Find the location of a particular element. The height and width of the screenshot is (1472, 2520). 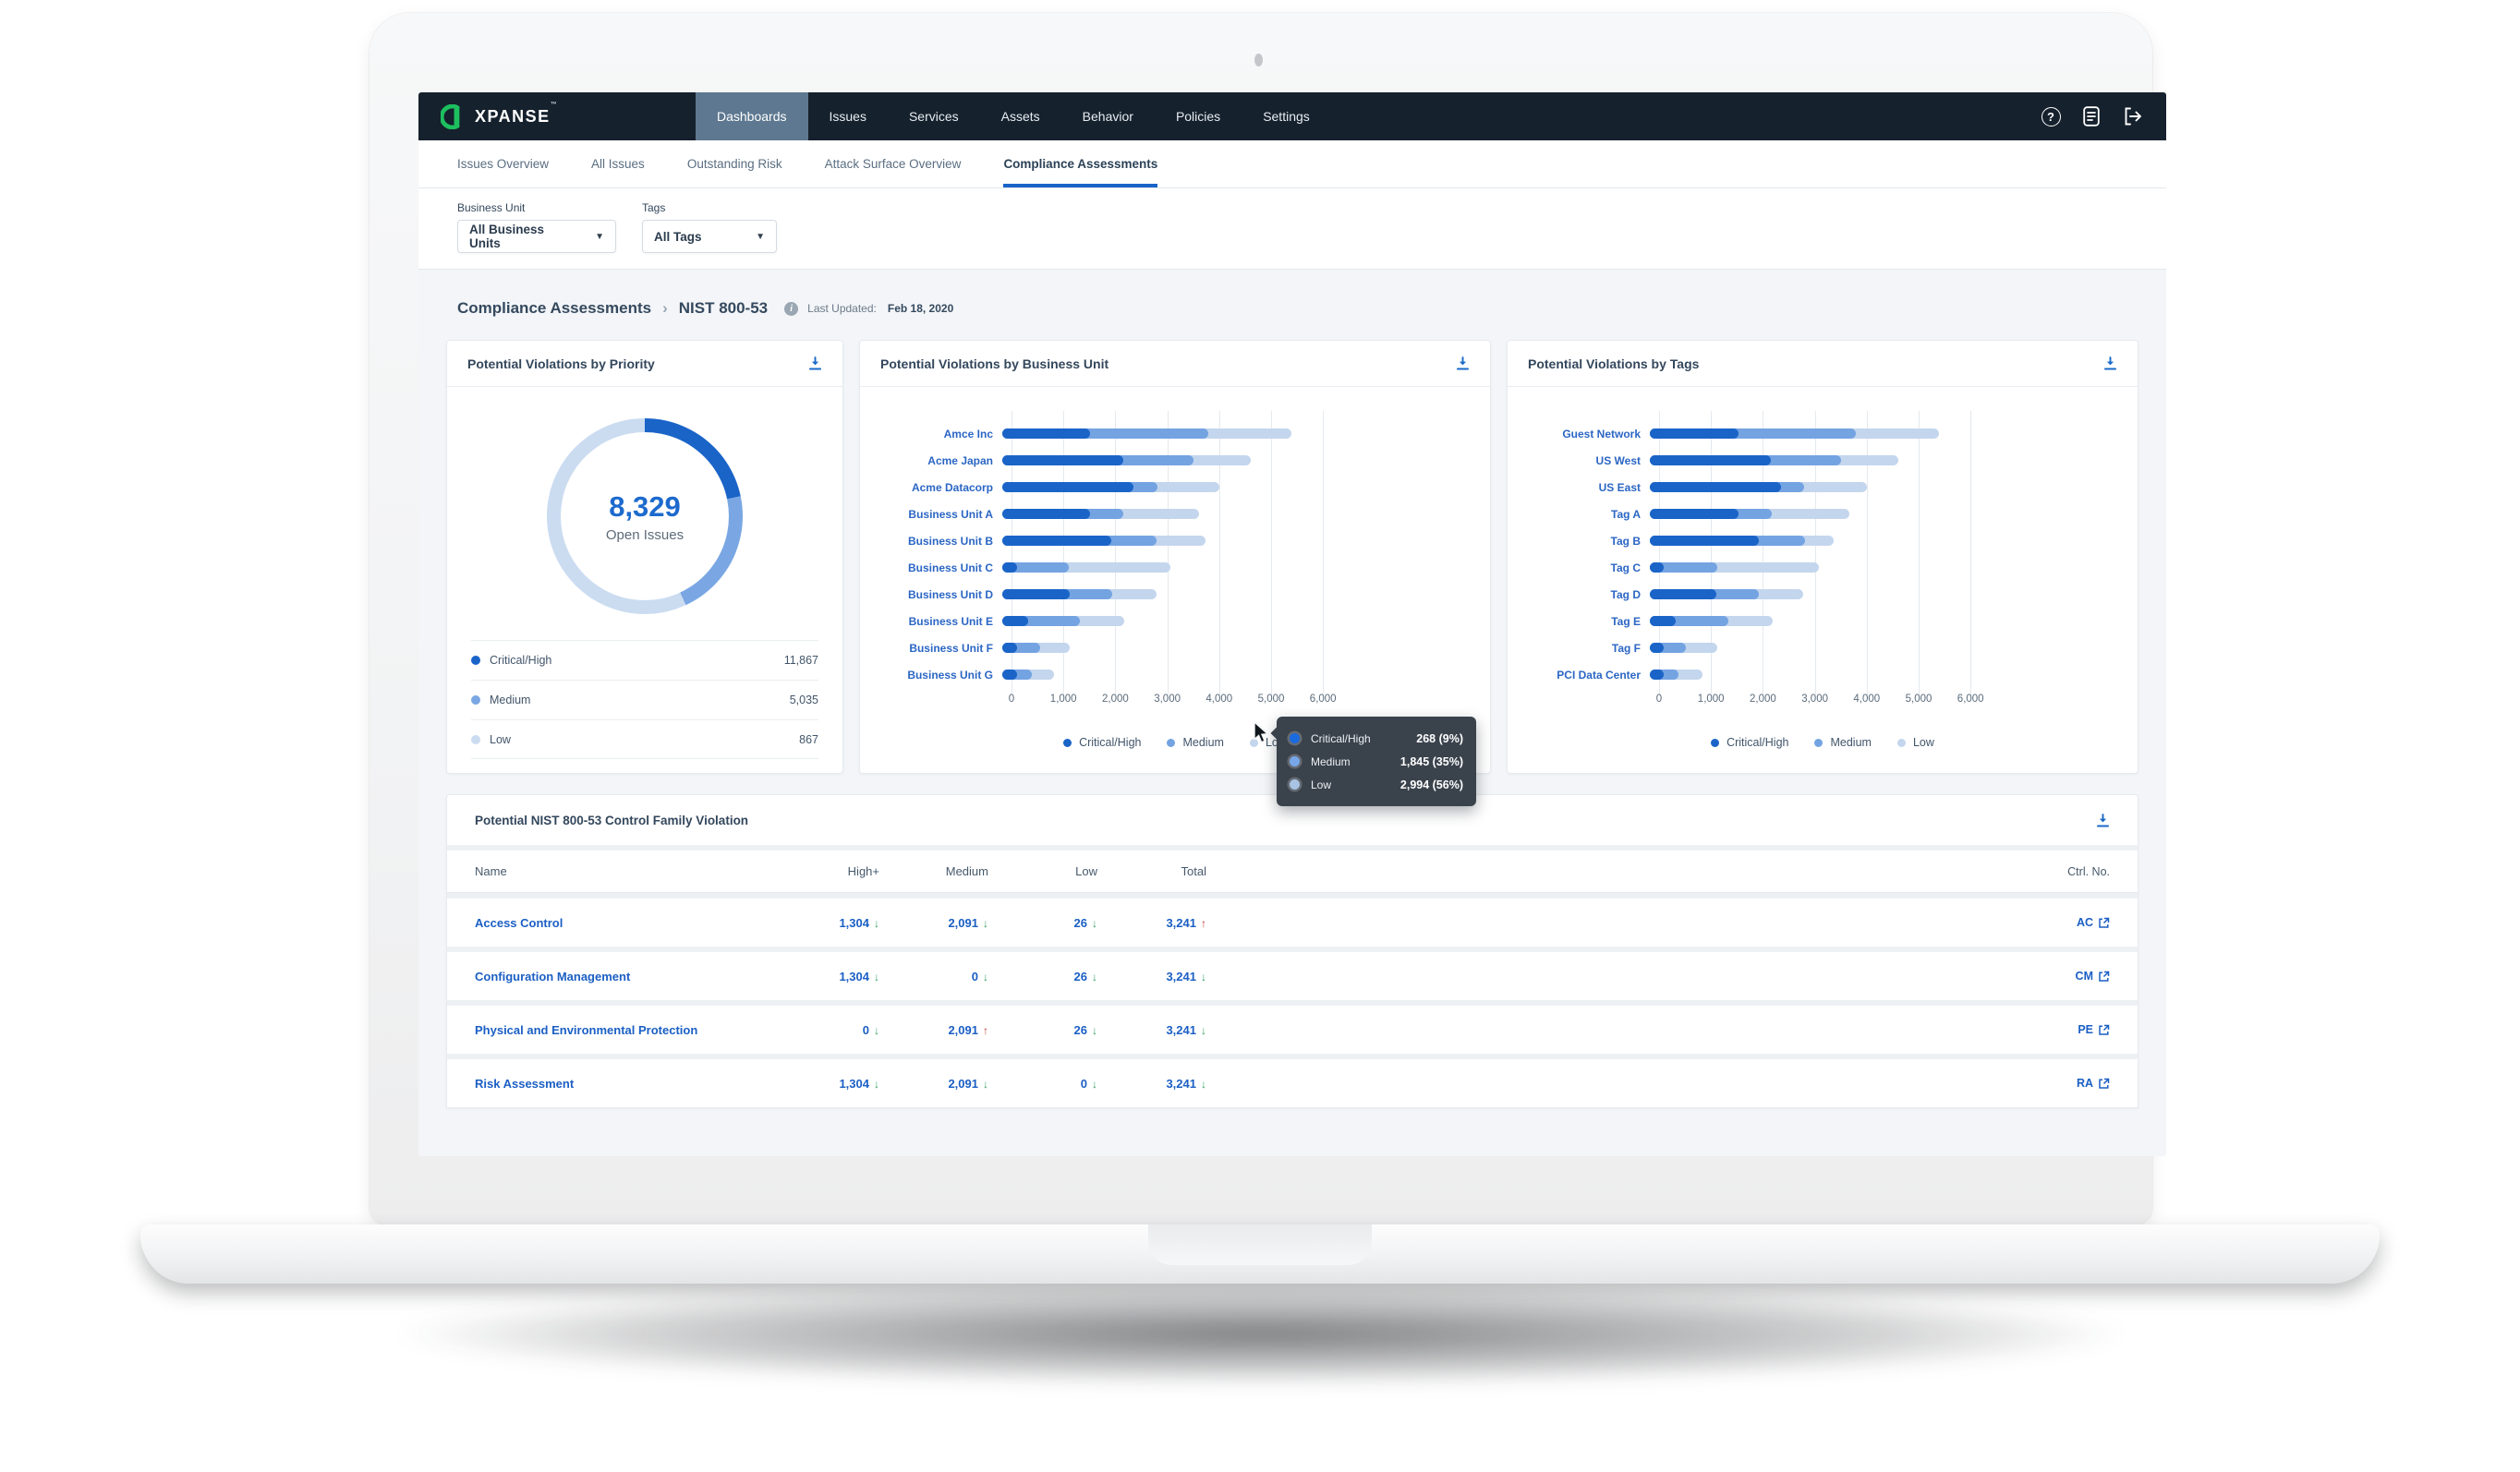

control-family-link: Configuration Management is located at coordinates (553, 976).